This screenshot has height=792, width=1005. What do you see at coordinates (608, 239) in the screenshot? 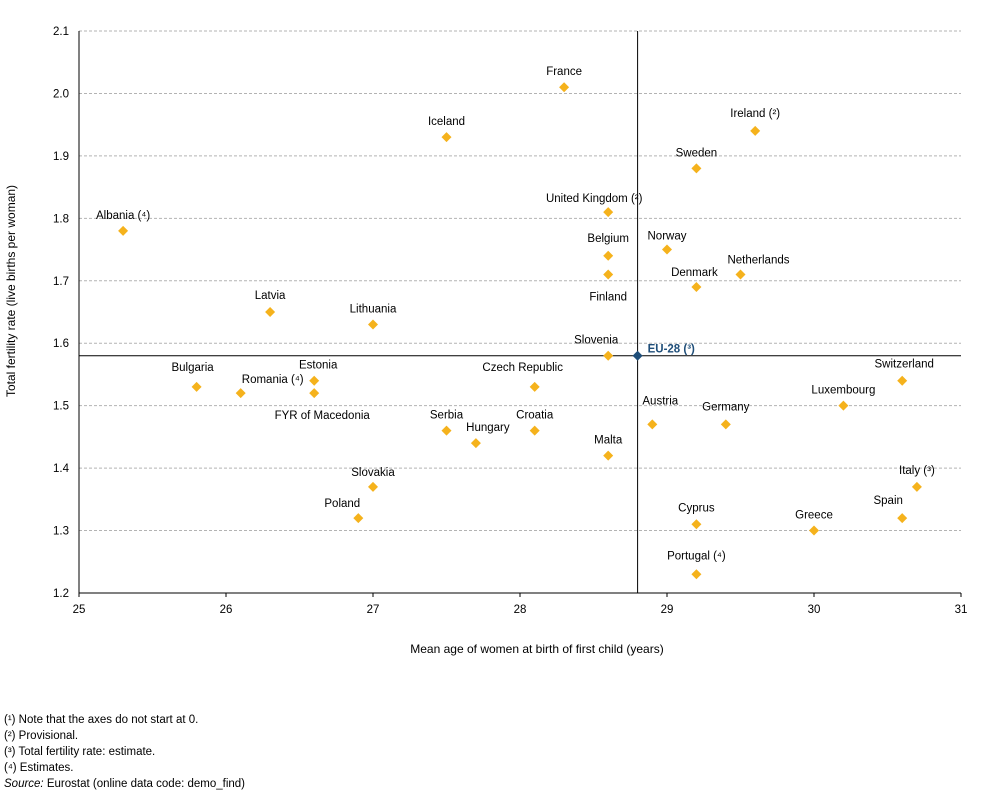
I see `label-belgium: Belgium` at bounding box center [608, 239].